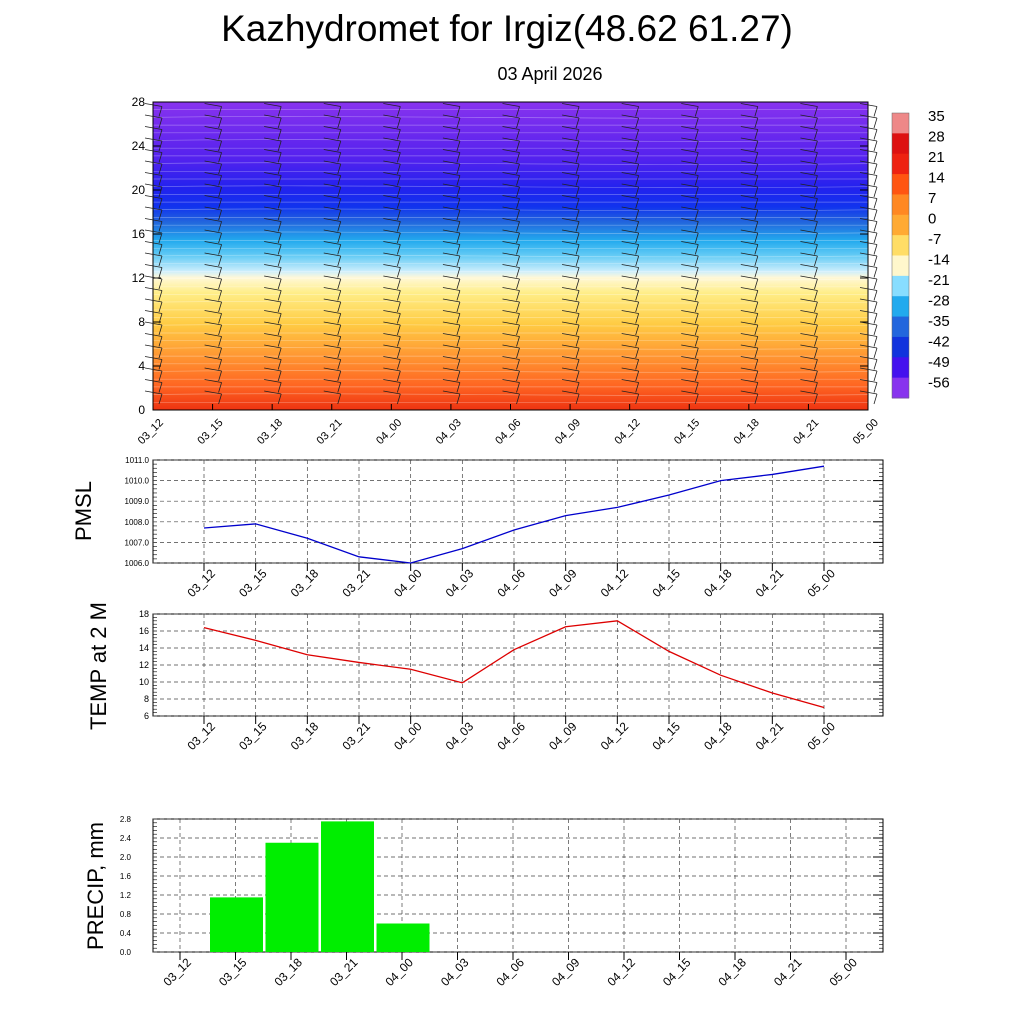  Describe the element at coordinates (95, 886) in the screenshot. I see `y-axis-label: PRECIP, mm` at that location.